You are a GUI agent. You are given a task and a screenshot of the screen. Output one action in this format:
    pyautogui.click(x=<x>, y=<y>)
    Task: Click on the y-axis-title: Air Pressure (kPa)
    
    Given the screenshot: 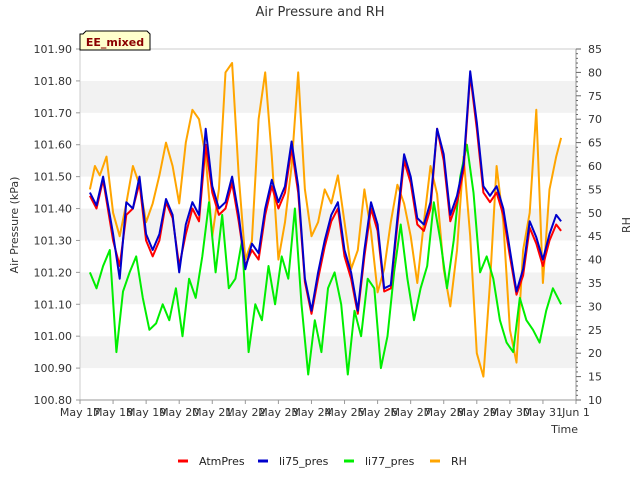 What is the action you would take?
    pyautogui.click(x=14, y=225)
    